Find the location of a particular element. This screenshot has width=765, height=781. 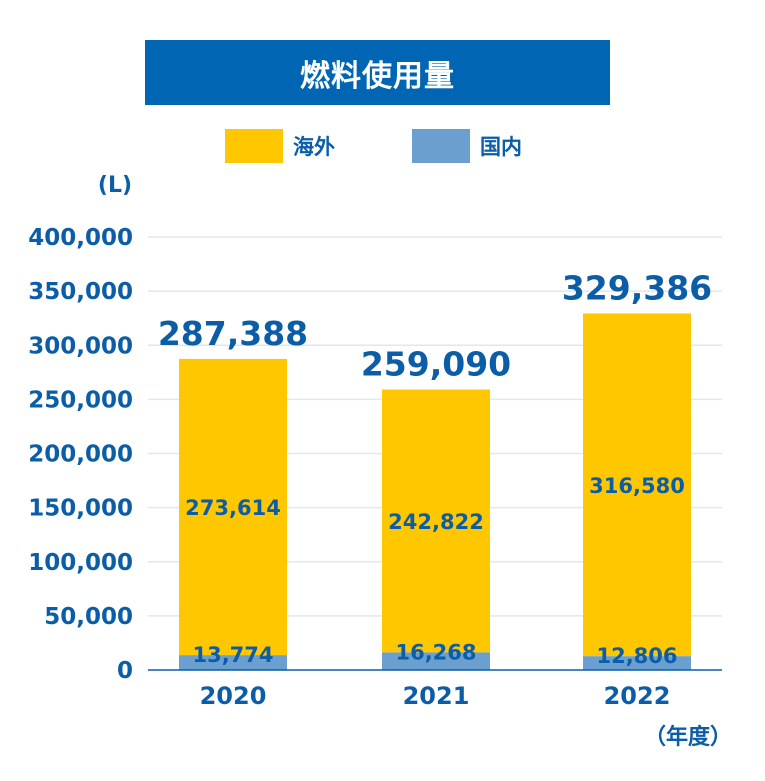

data-label-domestic-2022: 12,806 is located at coordinates (636, 656).